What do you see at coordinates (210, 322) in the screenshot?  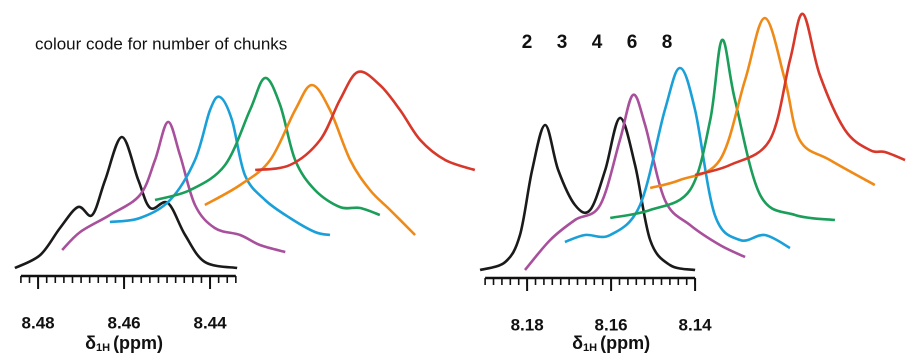 I see `x-tick-label: 8.44` at bounding box center [210, 322].